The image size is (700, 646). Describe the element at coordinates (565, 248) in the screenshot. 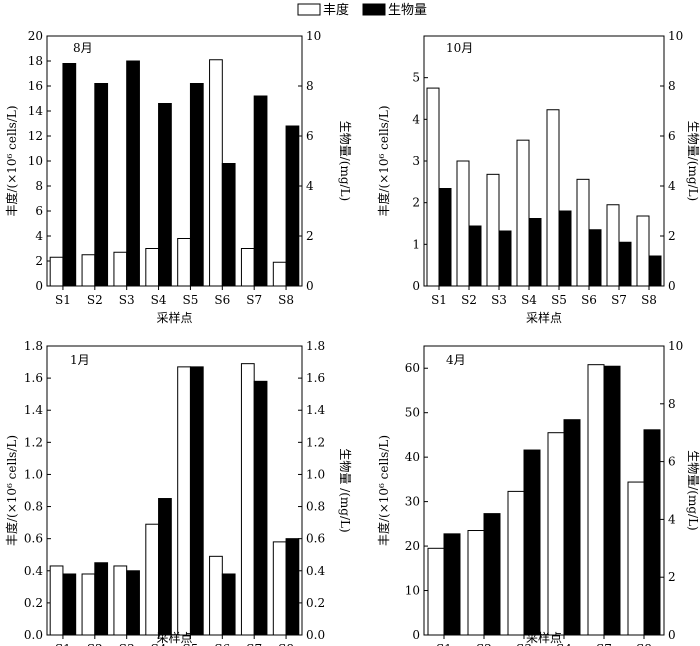

I see `bar-biomass-S5` at that location.